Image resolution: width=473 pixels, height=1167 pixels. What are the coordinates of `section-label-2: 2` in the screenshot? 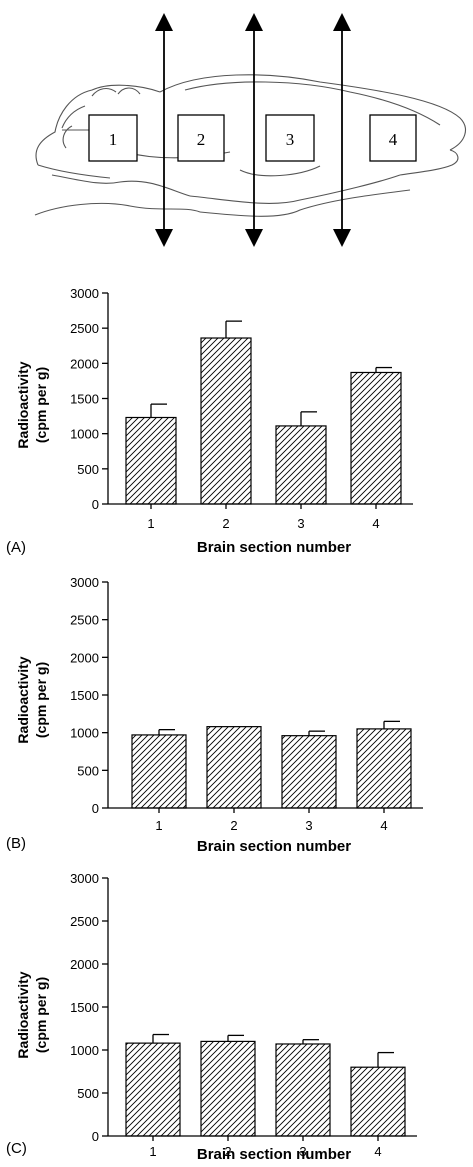 It's located at (201, 139).